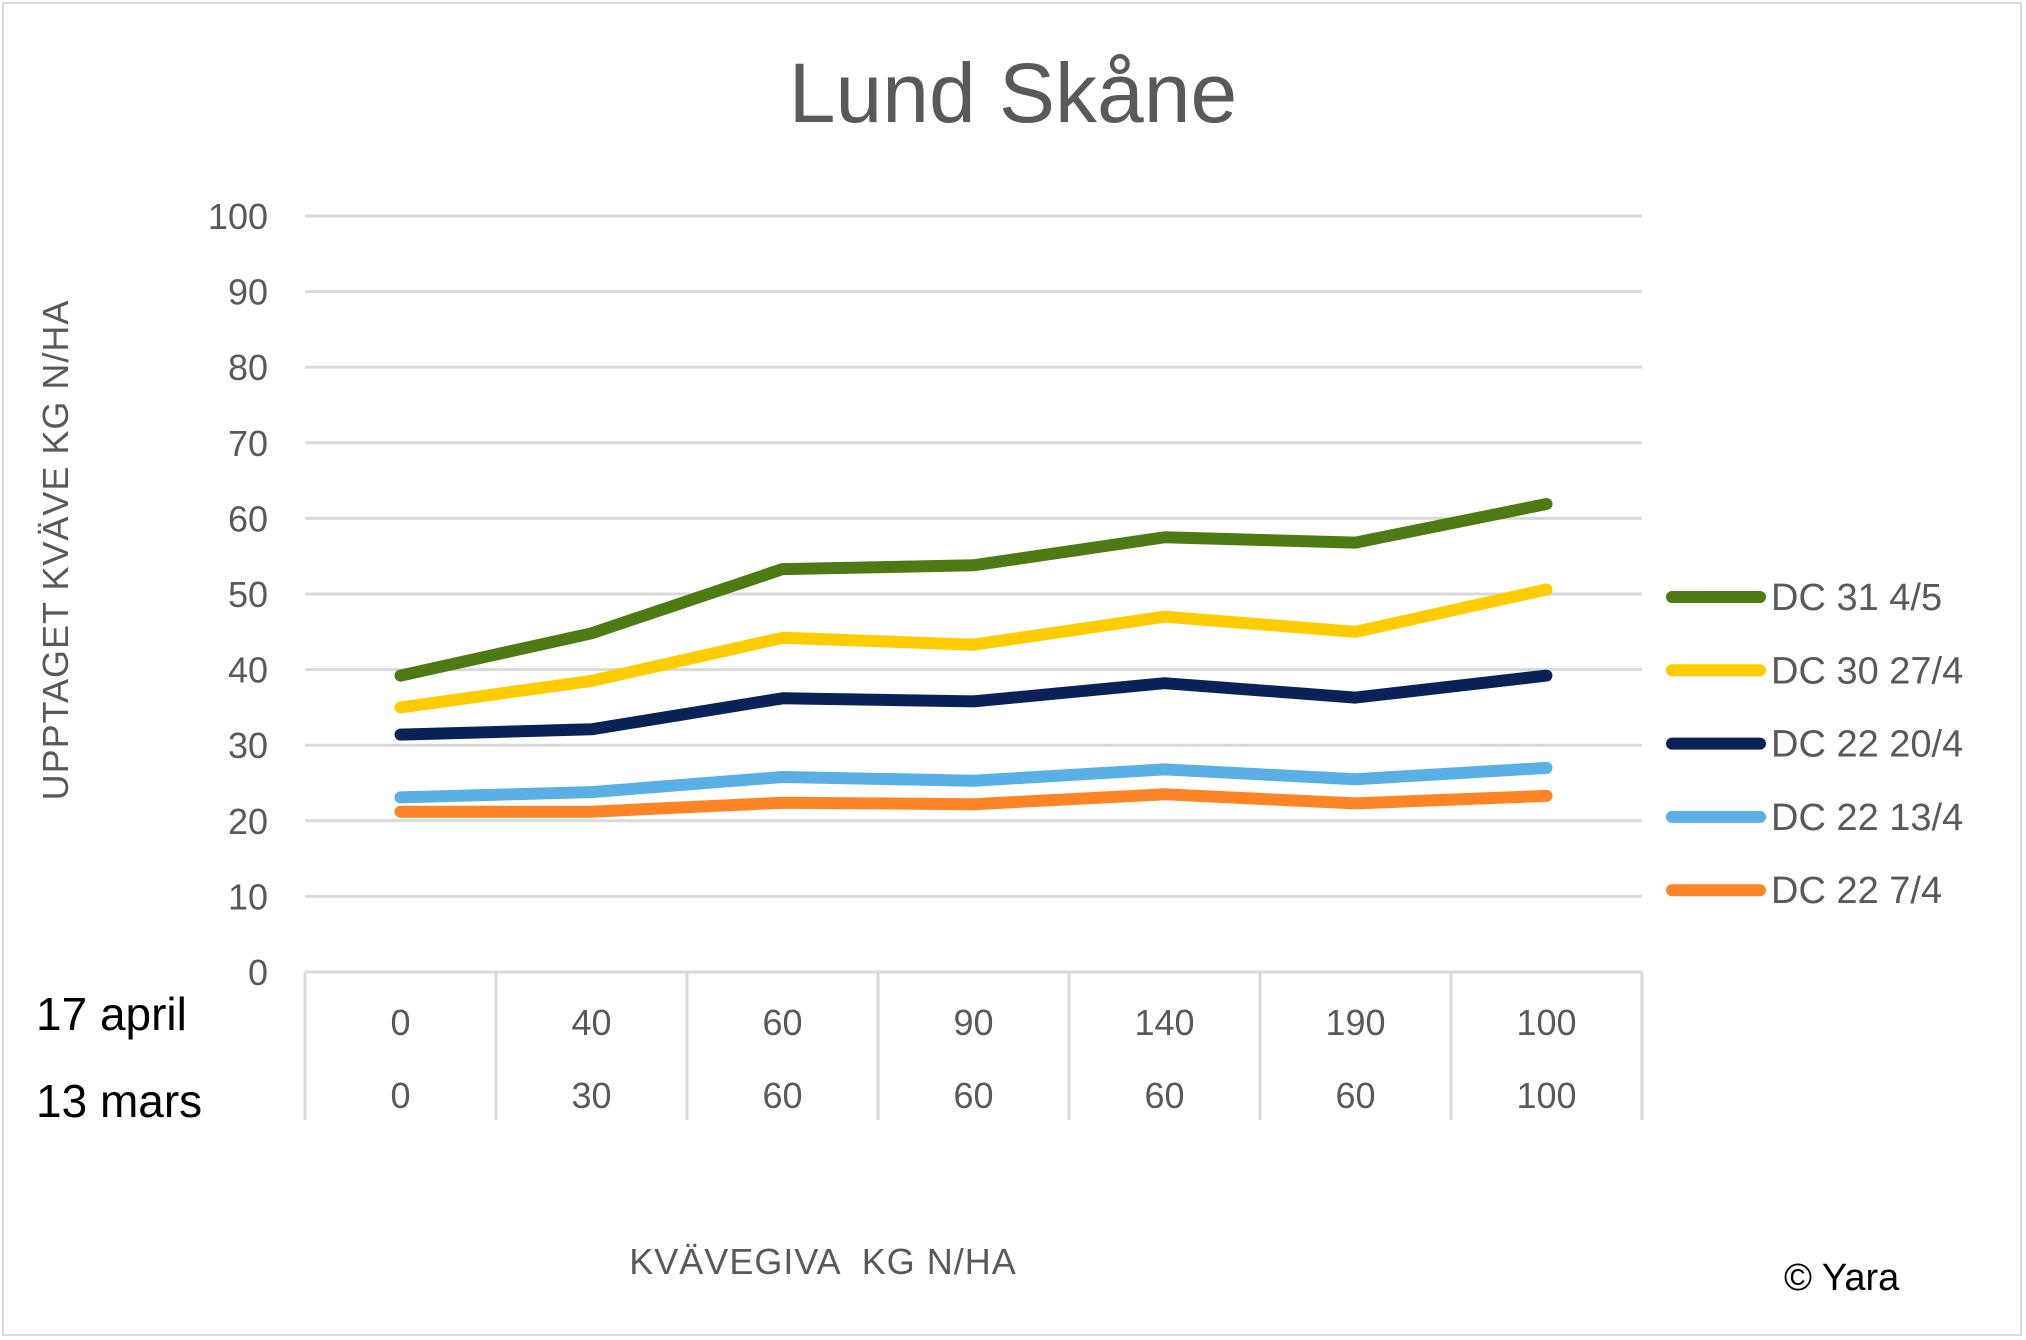 Image resolution: width=2026 pixels, height=1340 pixels. I want to click on x-tick-label: 90, so click(973, 1022).